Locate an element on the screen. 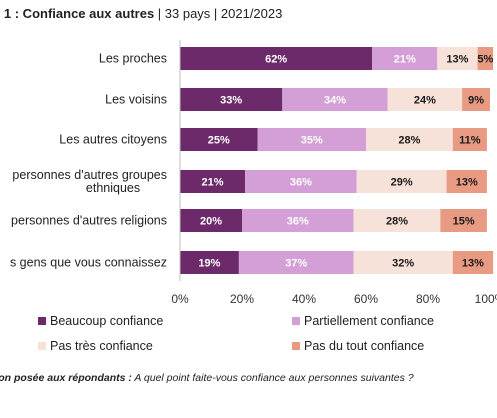  x-tick-label: 80% is located at coordinates (428, 299).